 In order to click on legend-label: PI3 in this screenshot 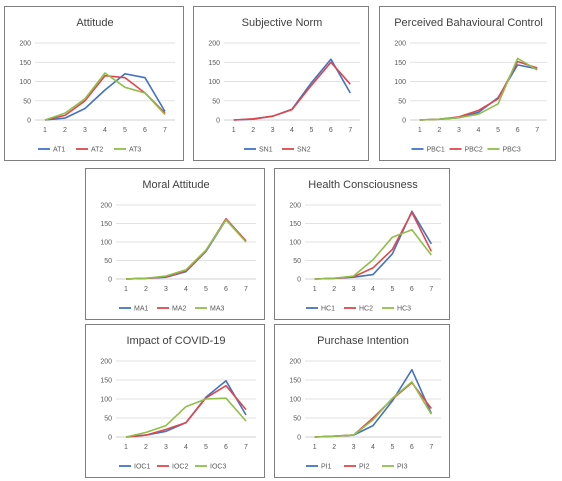, I will do `click(402, 467)`.